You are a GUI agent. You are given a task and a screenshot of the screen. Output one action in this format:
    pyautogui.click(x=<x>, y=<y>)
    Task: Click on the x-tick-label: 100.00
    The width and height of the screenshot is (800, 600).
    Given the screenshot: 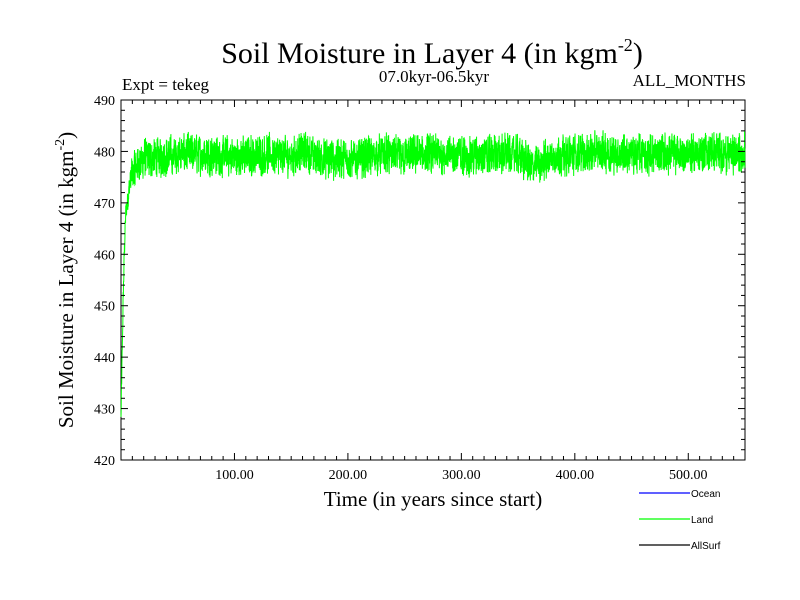 What is the action you would take?
    pyautogui.click(x=234, y=475)
    